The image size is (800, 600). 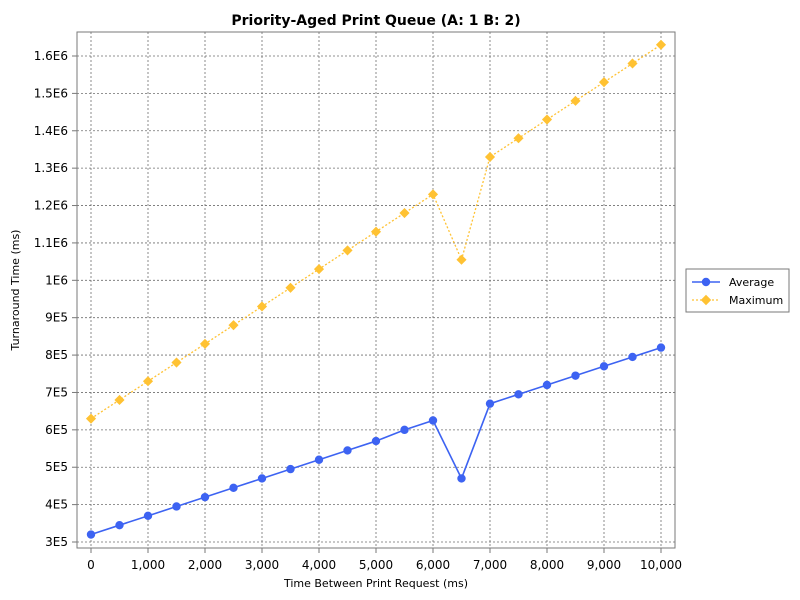 I want to click on legend-marker-average, so click(x=706, y=282).